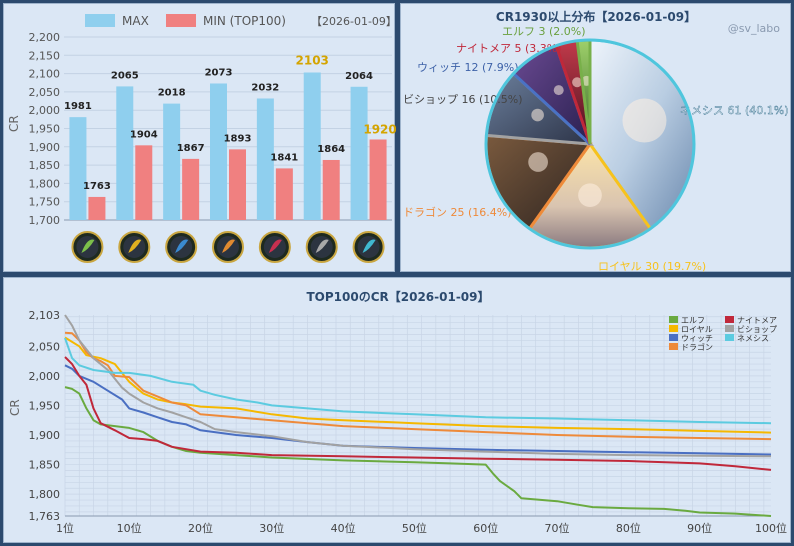 The width and height of the screenshot is (794, 546). I want to click on bar-group: 2065 1904, so click(134, 145).